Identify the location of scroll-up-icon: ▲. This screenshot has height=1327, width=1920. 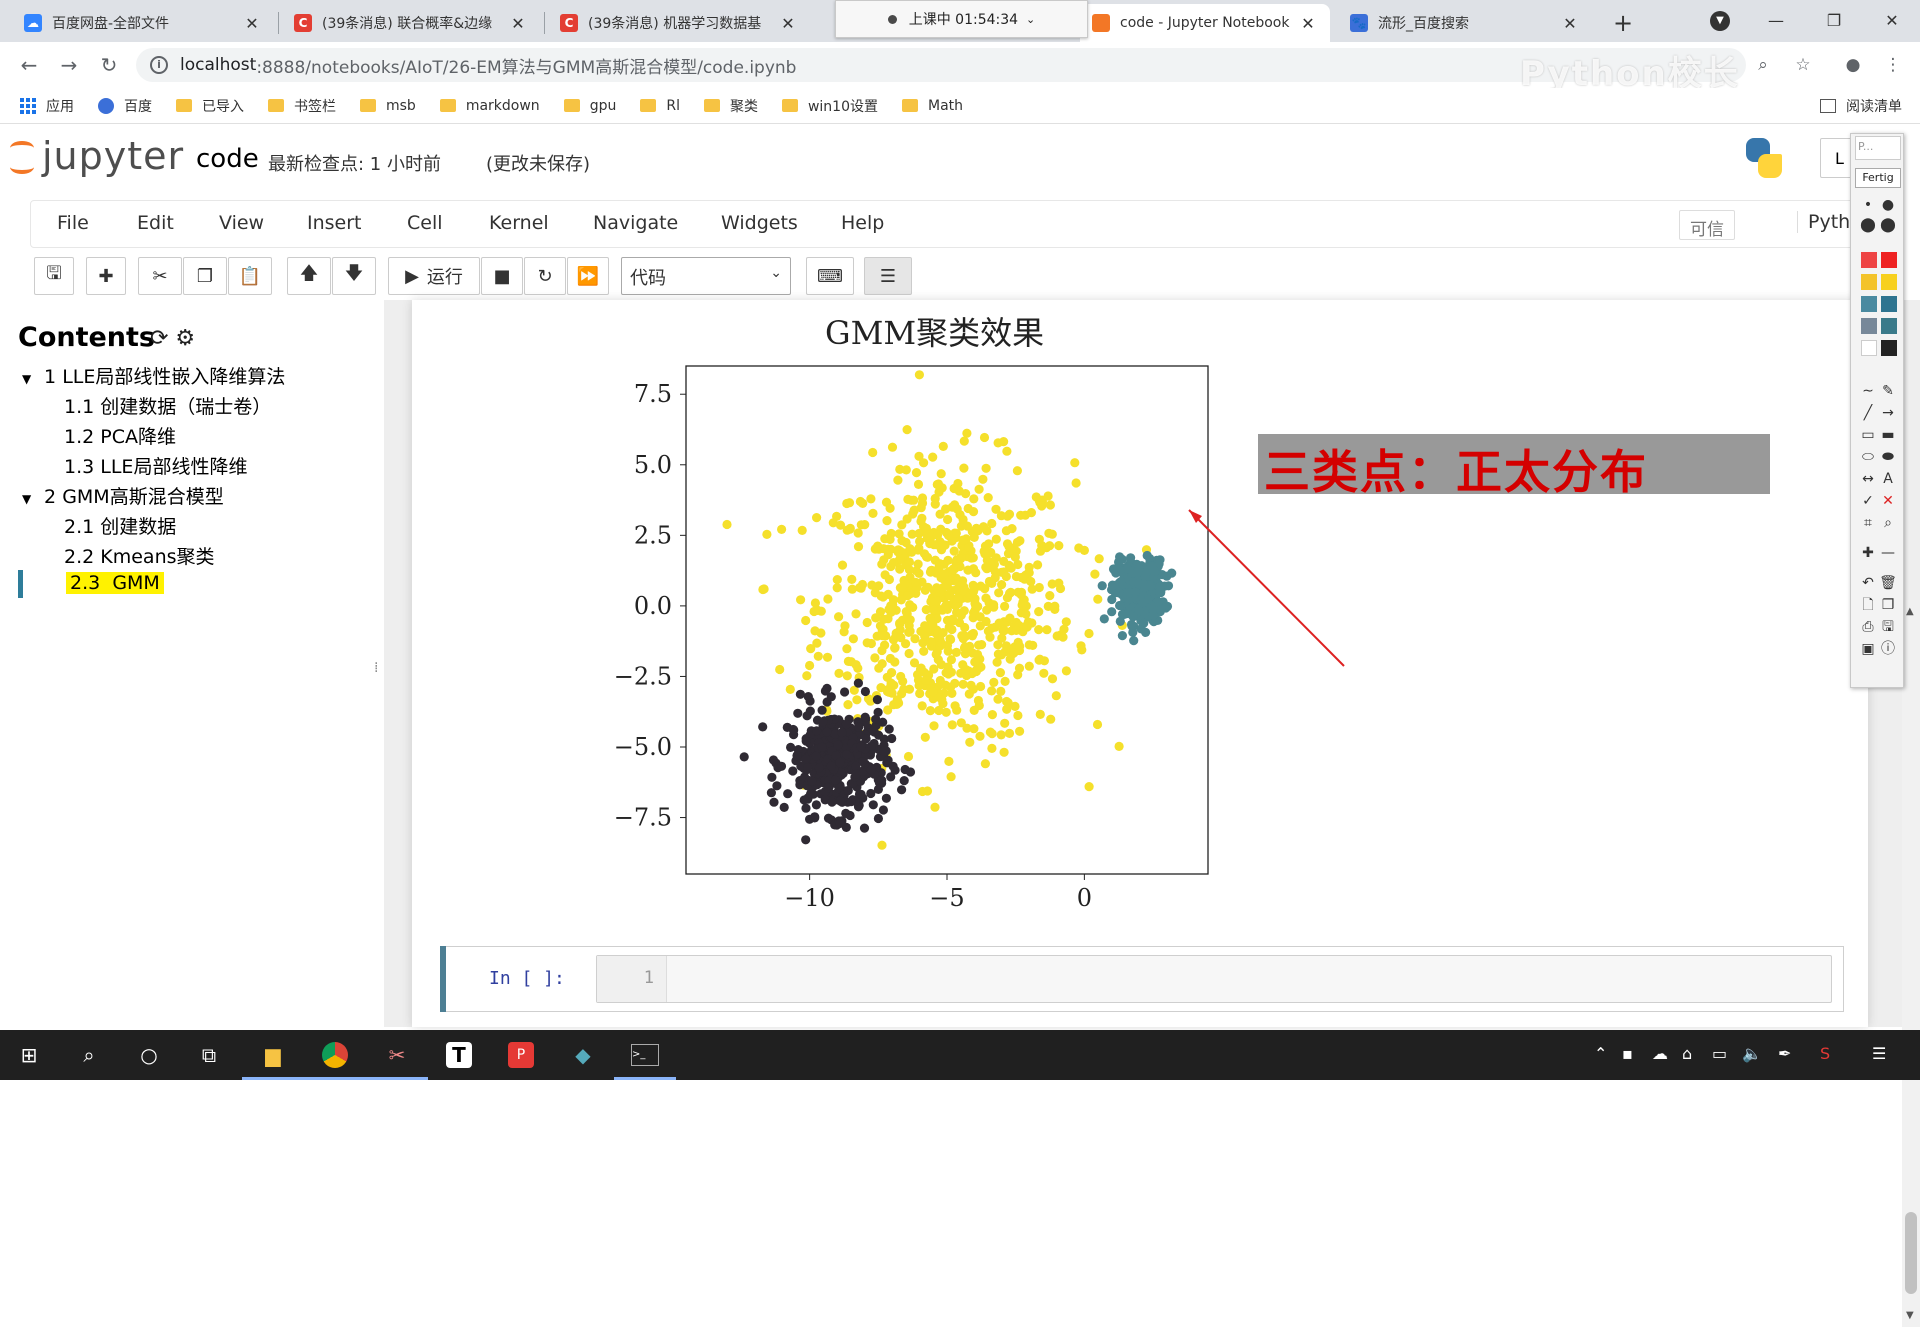
(1910, 611).